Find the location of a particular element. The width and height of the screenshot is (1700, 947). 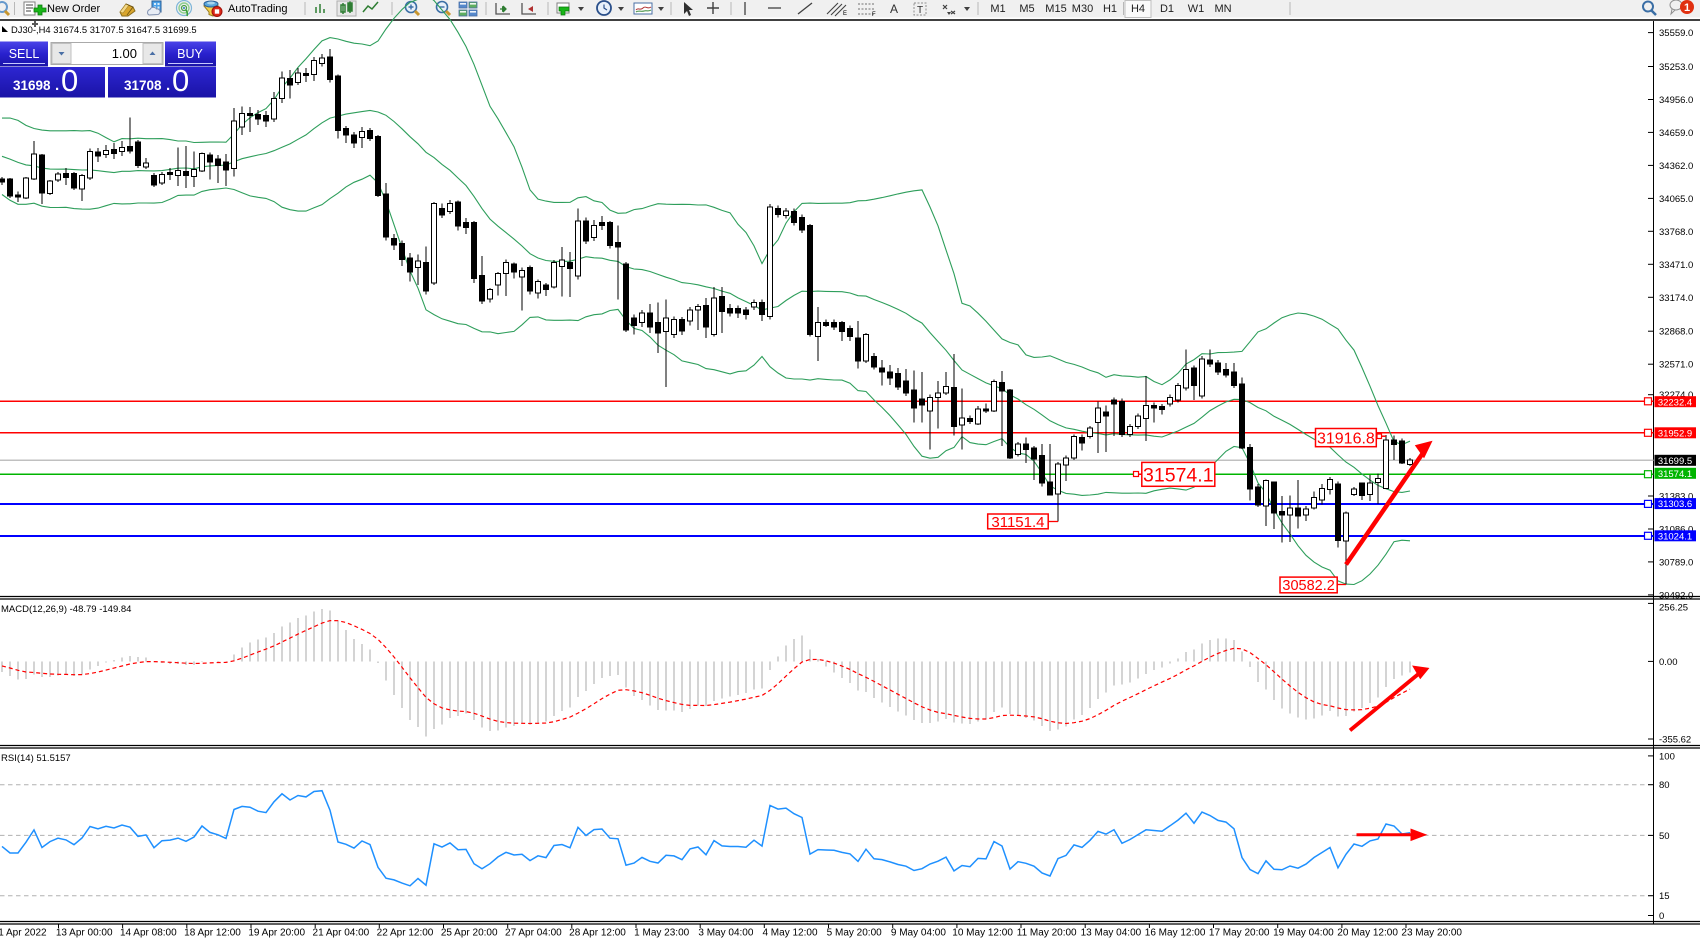

svg-text: 31303.6 is located at coordinates (1675, 504).